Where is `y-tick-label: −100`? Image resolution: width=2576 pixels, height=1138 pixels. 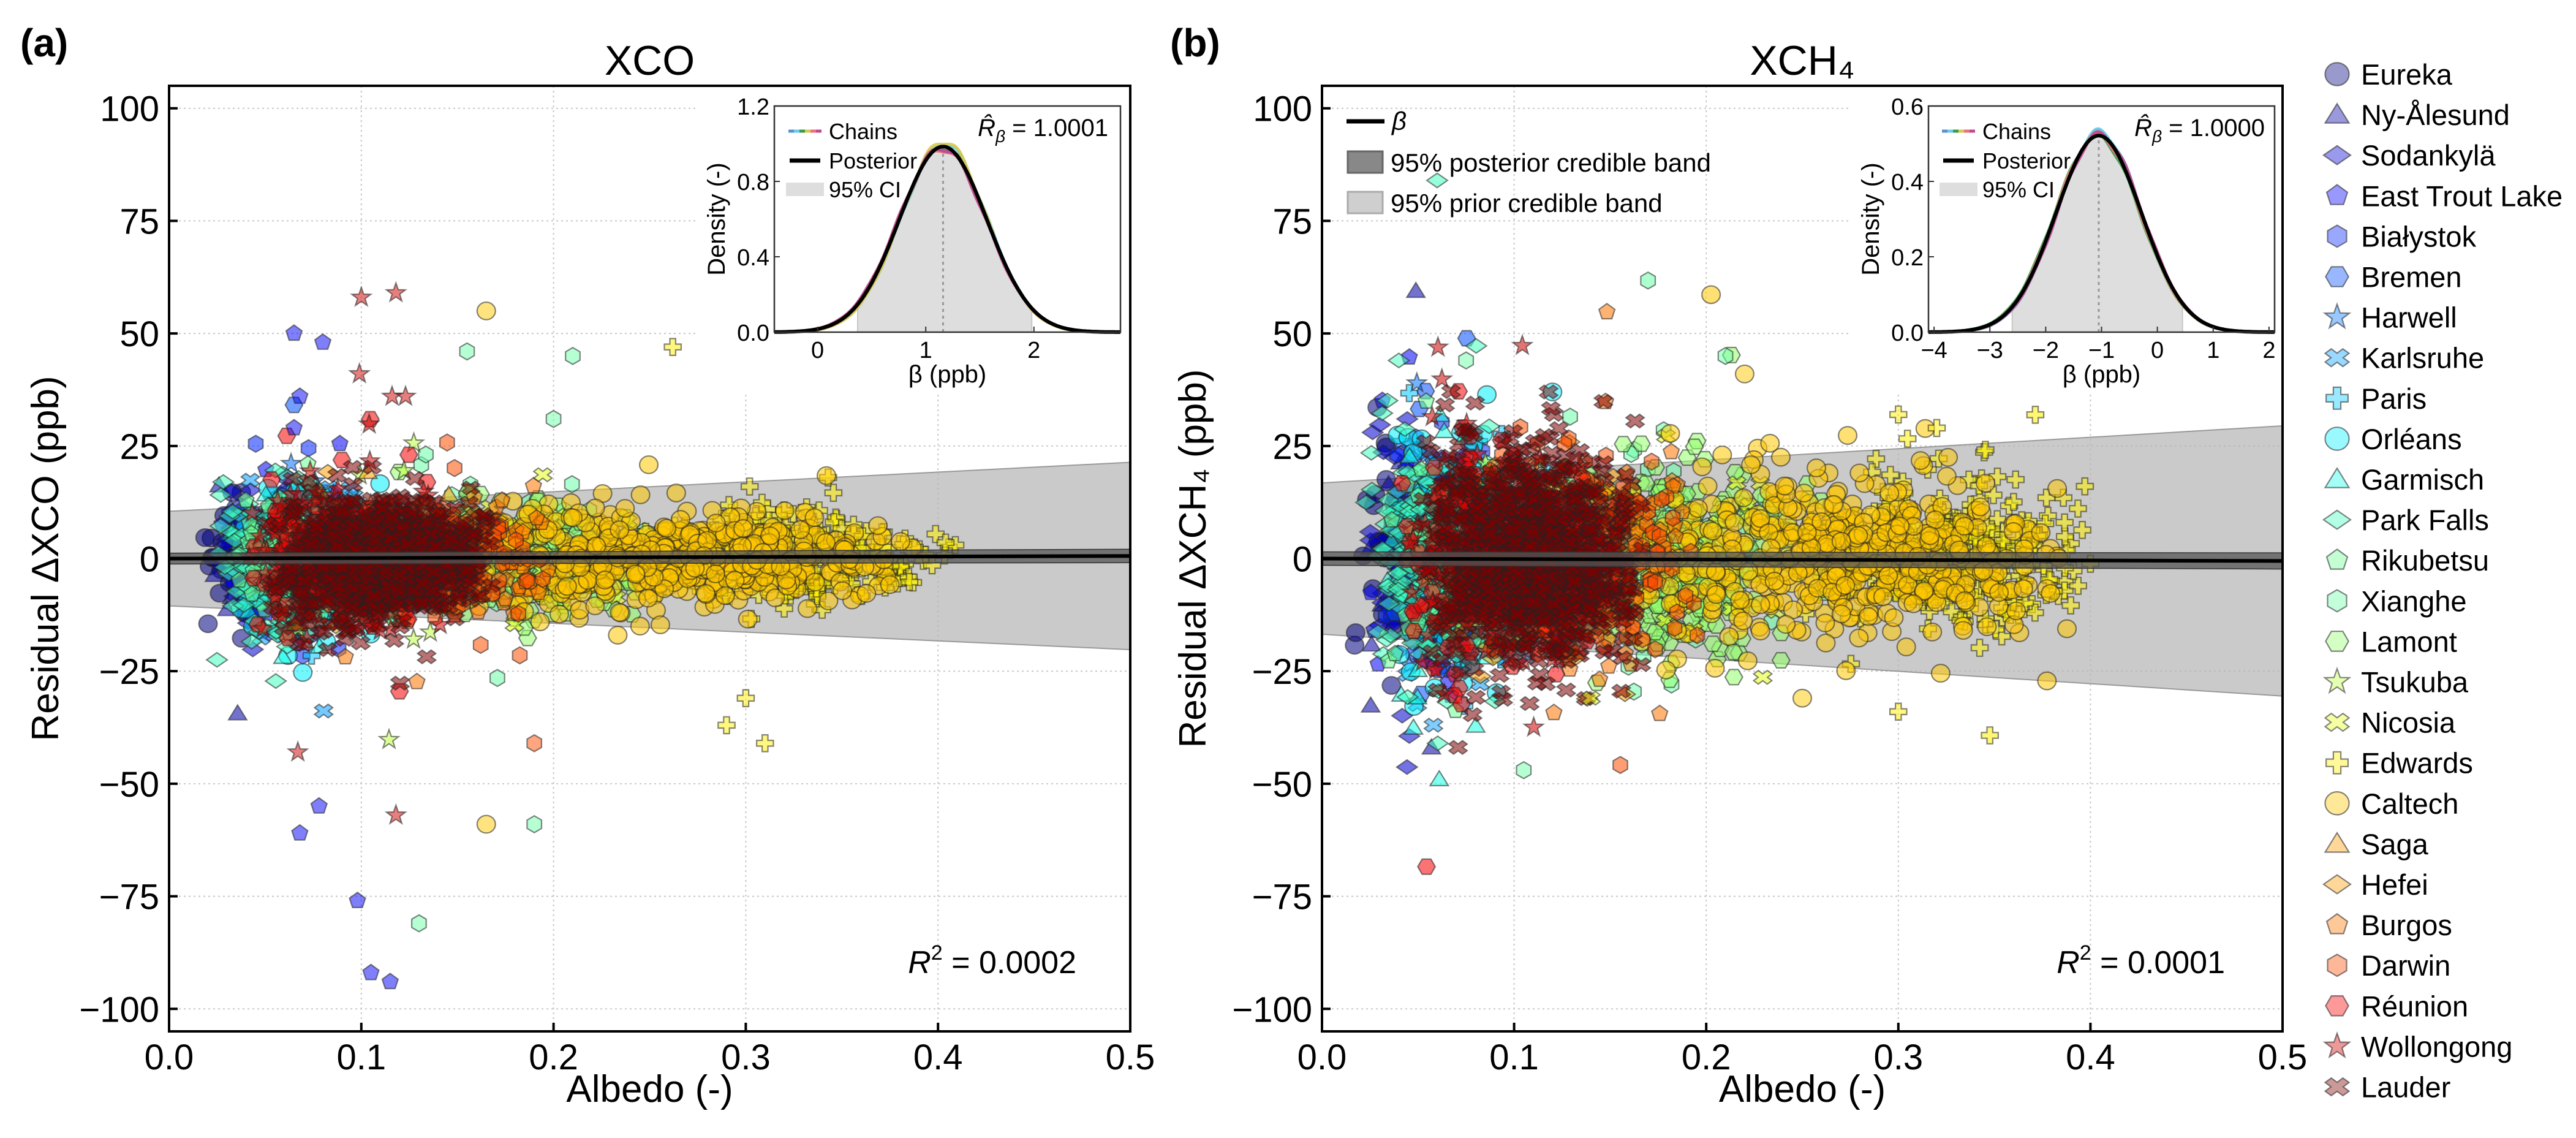 y-tick-label: −100 is located at coordinates (119, 1010).